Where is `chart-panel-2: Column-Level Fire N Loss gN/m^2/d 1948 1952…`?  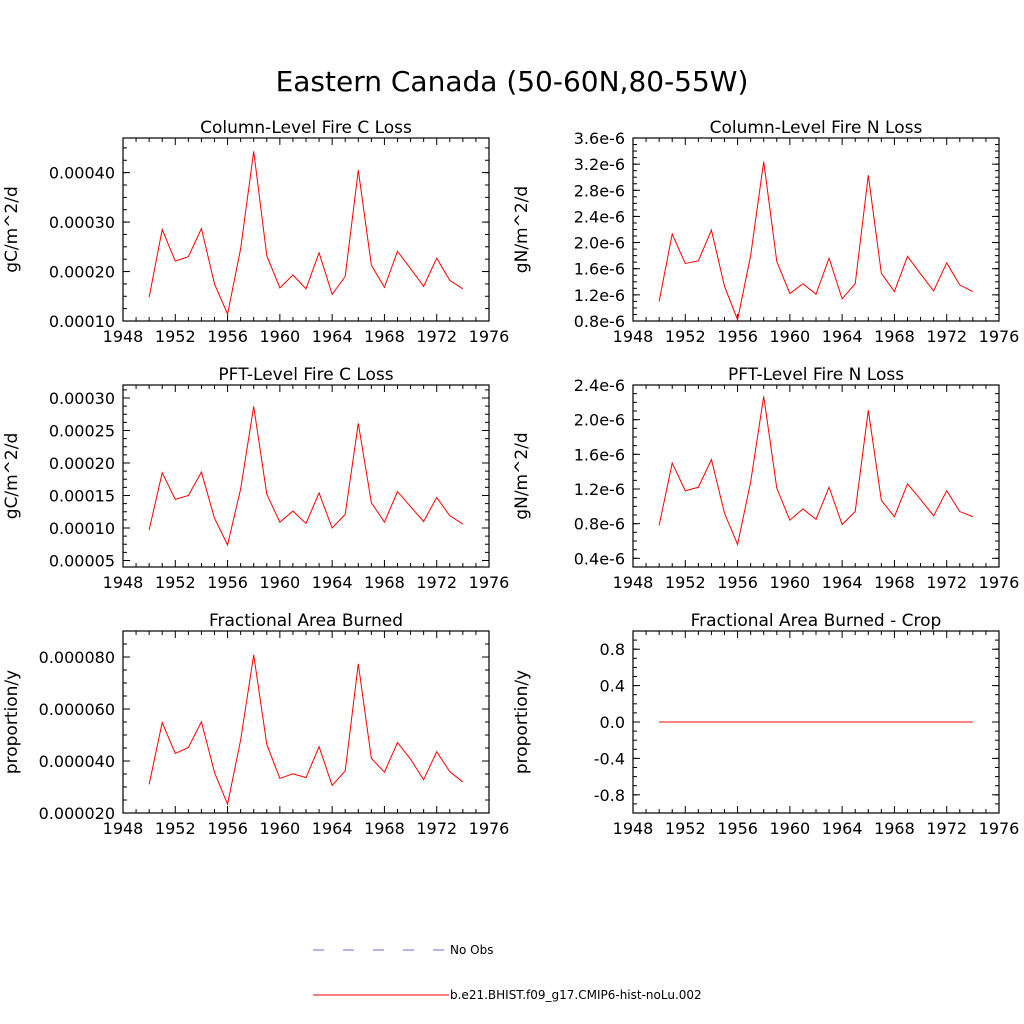
chart-panel-2: Column-Level Fire N Loss gN/m^2/d 1948 1952… is located at coordinates (765, 232).